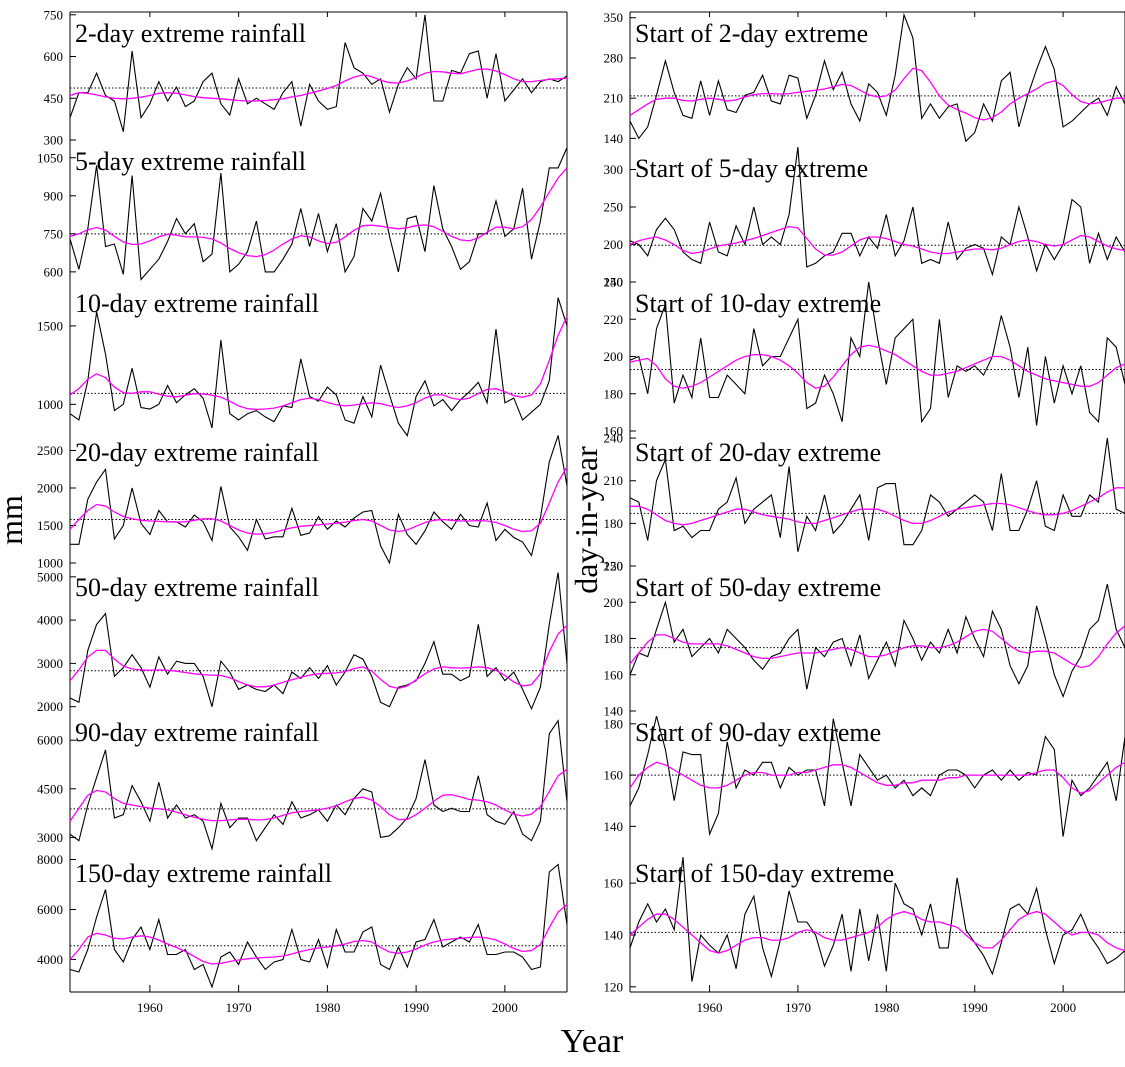  Describe the element at coordinates (1063, 1007) in the screenshot. I see `right-x-tick-label: 2000` at that location.